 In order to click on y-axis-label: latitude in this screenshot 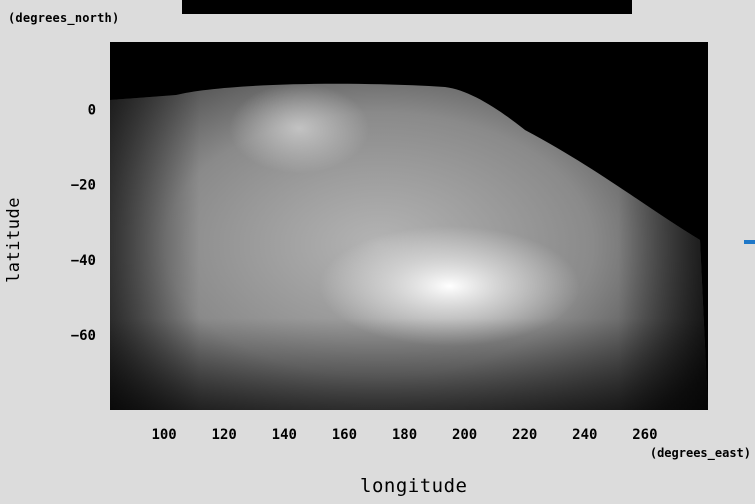, I will do `click(14, 240)`.